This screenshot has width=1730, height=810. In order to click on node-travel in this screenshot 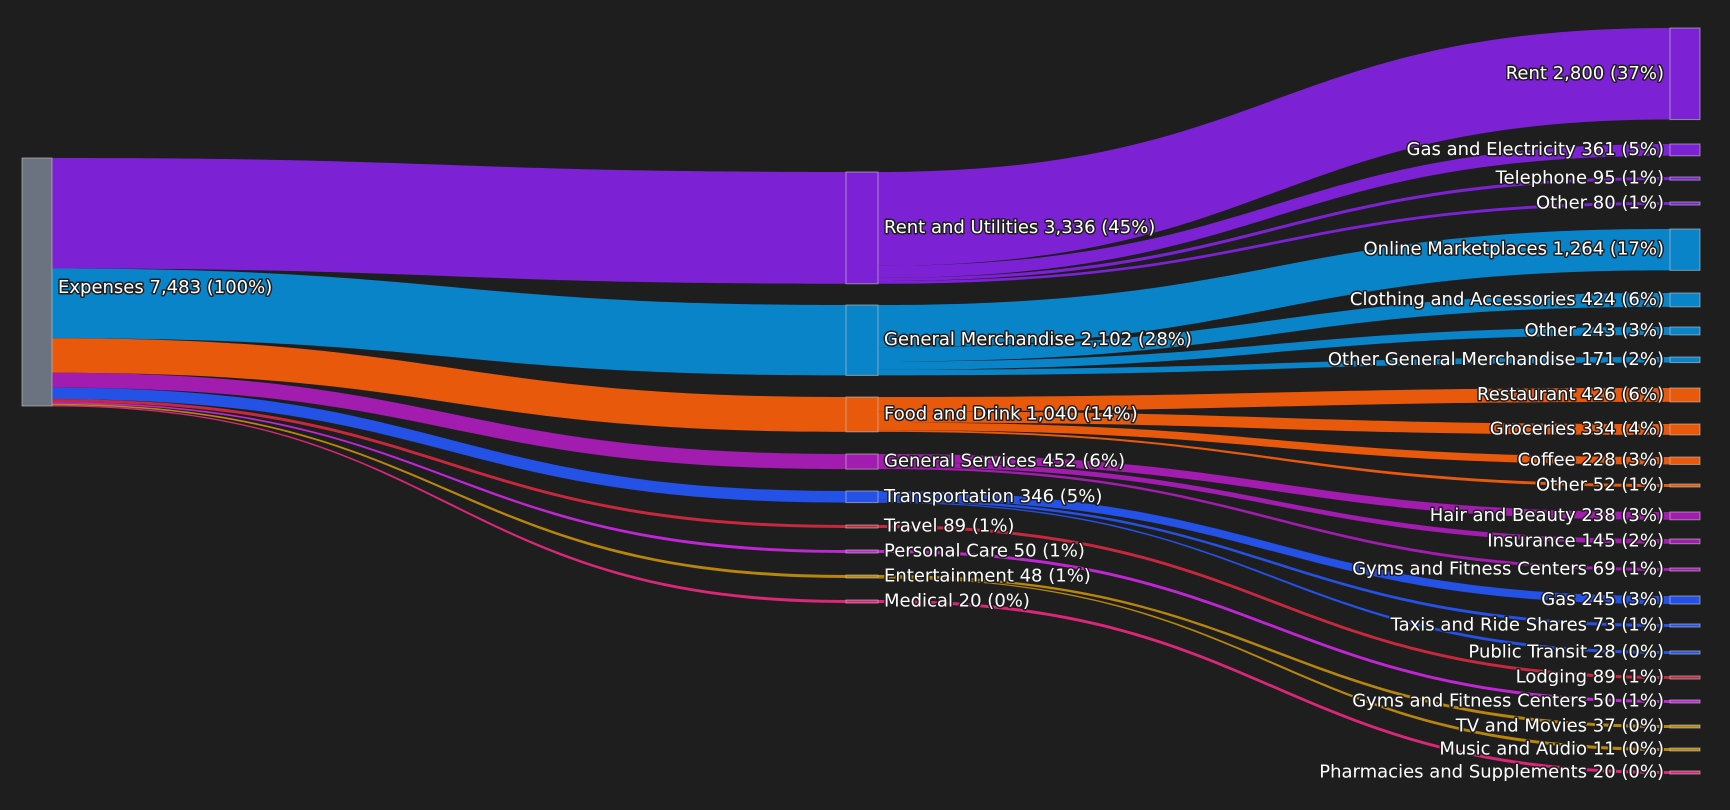, I will do `click(862, 526)`.